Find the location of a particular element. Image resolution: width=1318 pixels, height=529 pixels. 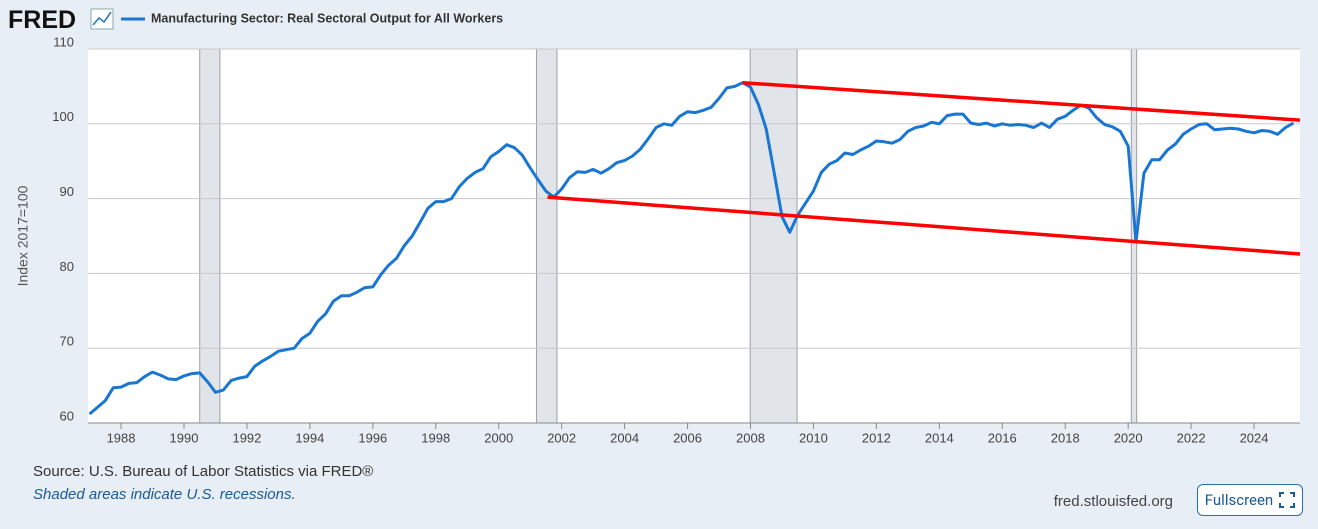

x-tick-label: 2002 is located at coordinates (561, 437).